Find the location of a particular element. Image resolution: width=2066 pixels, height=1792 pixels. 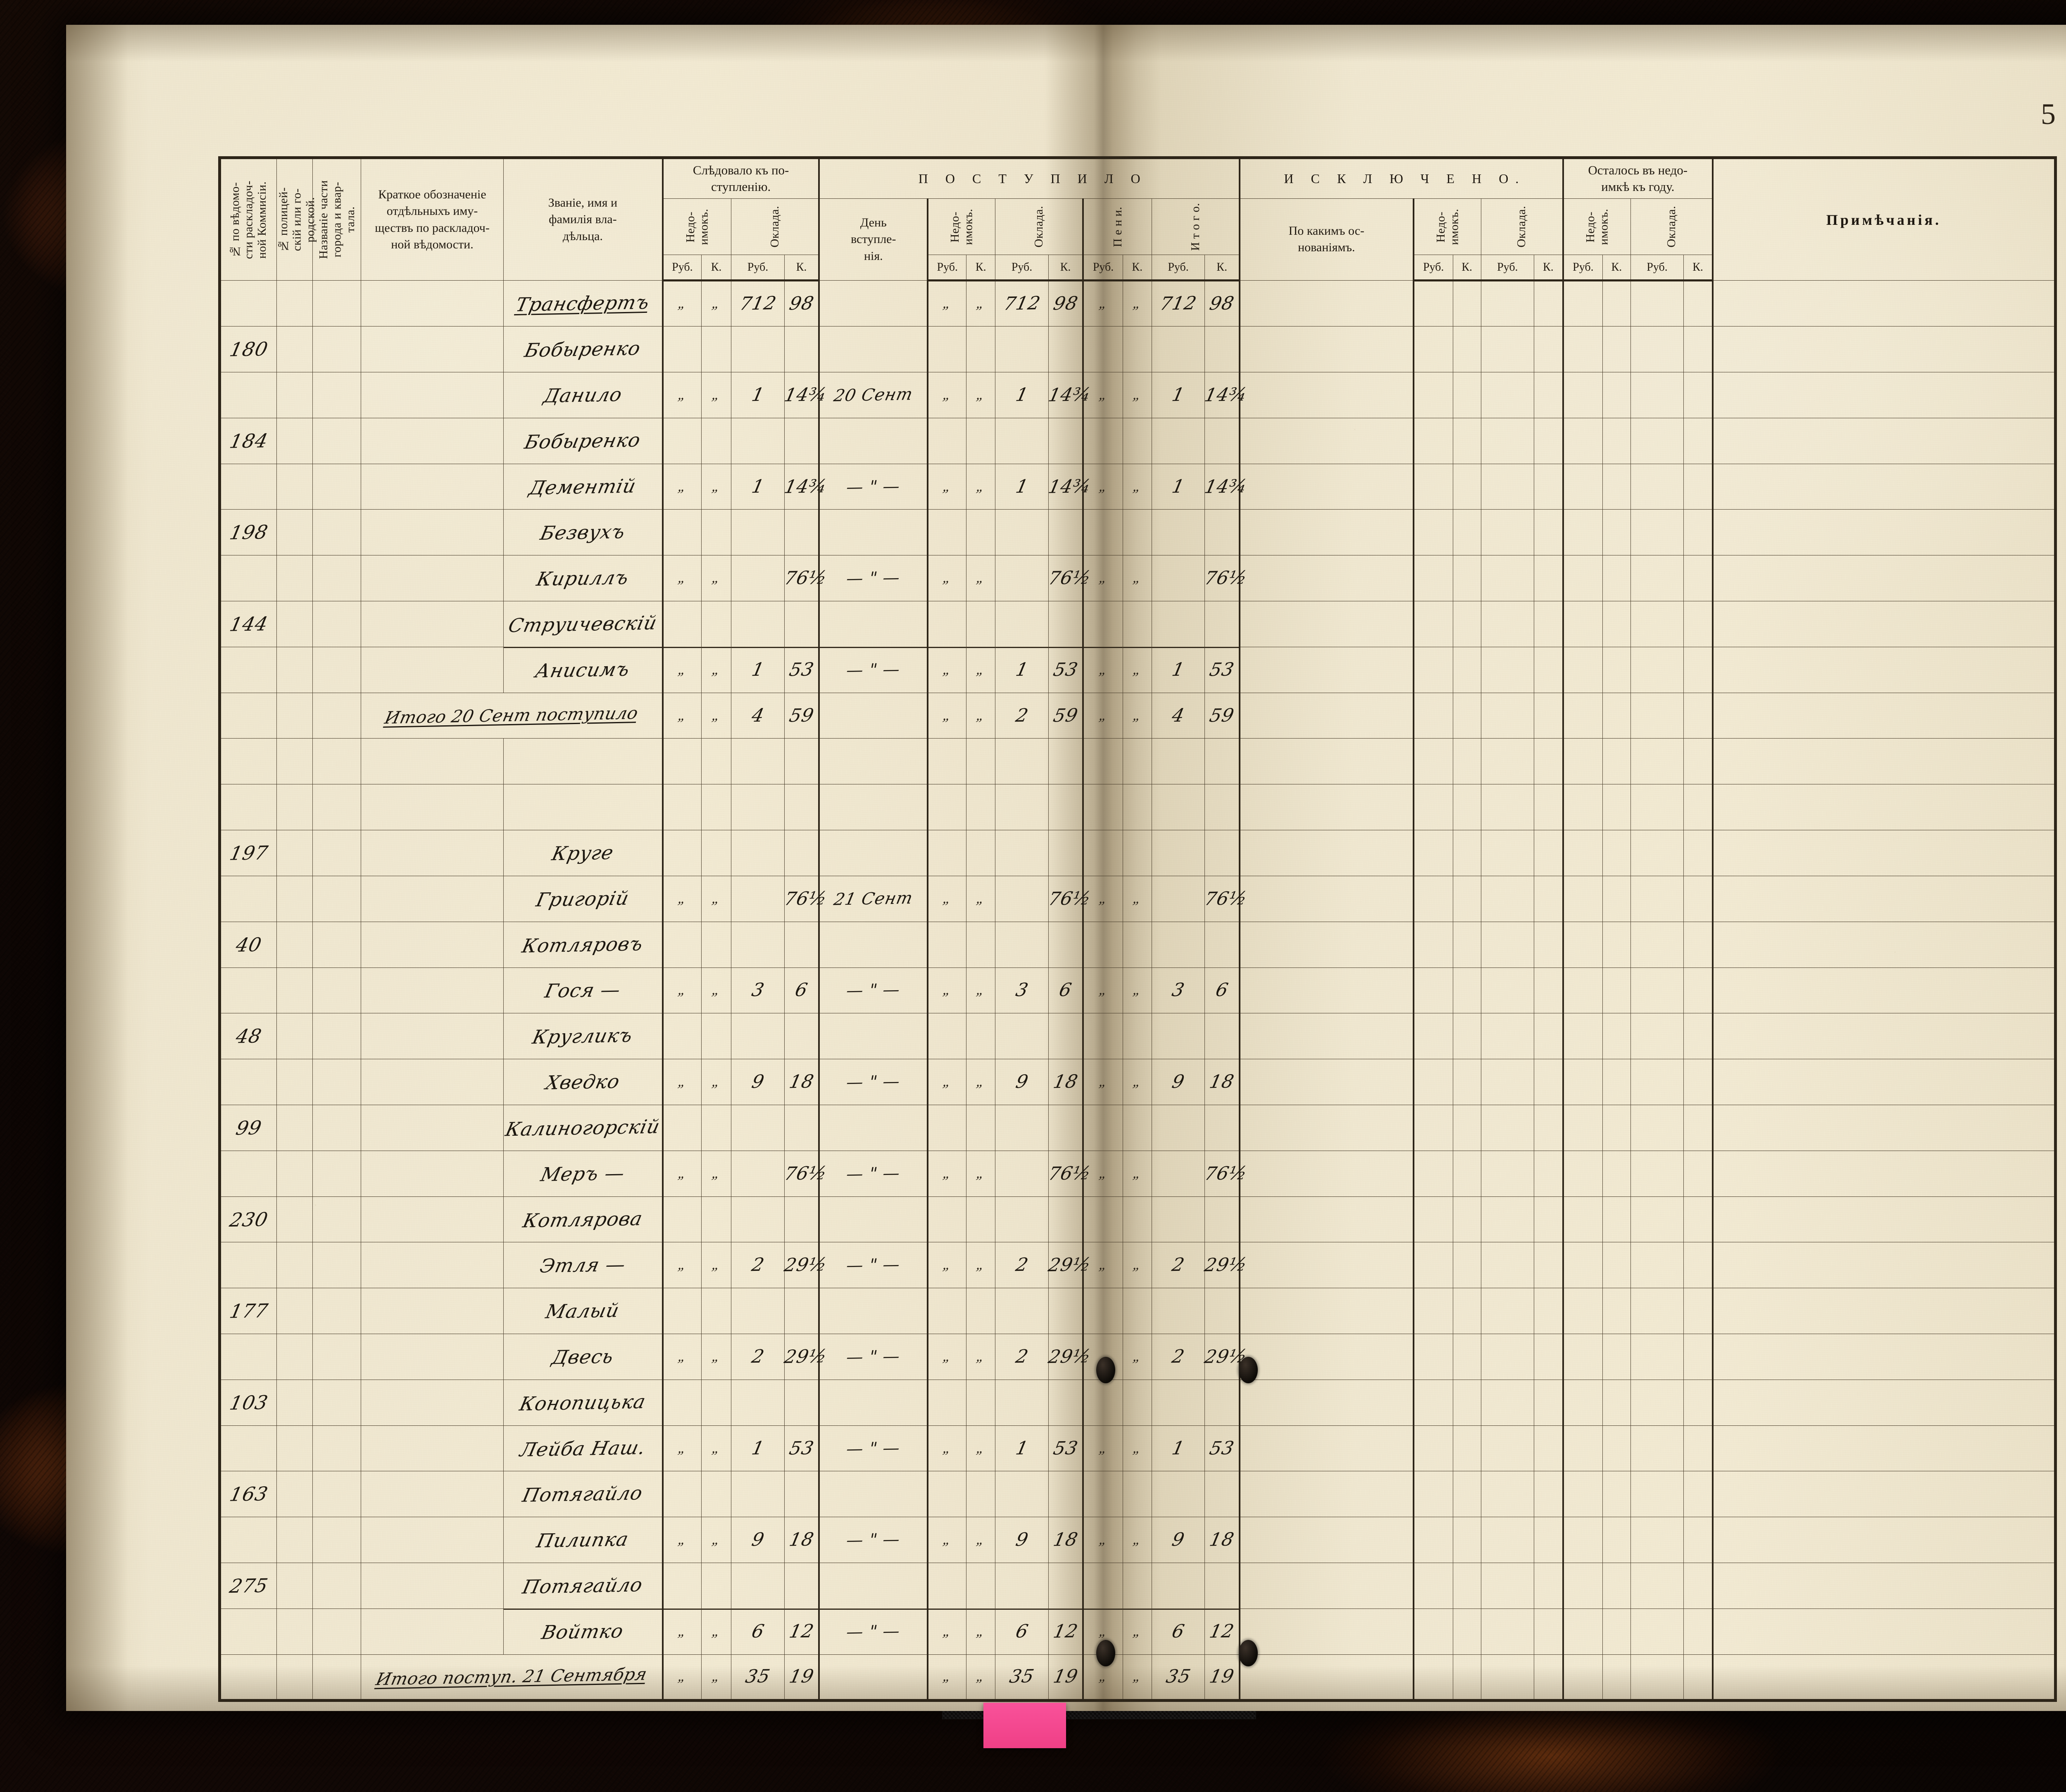

cell-city-part is located at coordinates (337, 761).